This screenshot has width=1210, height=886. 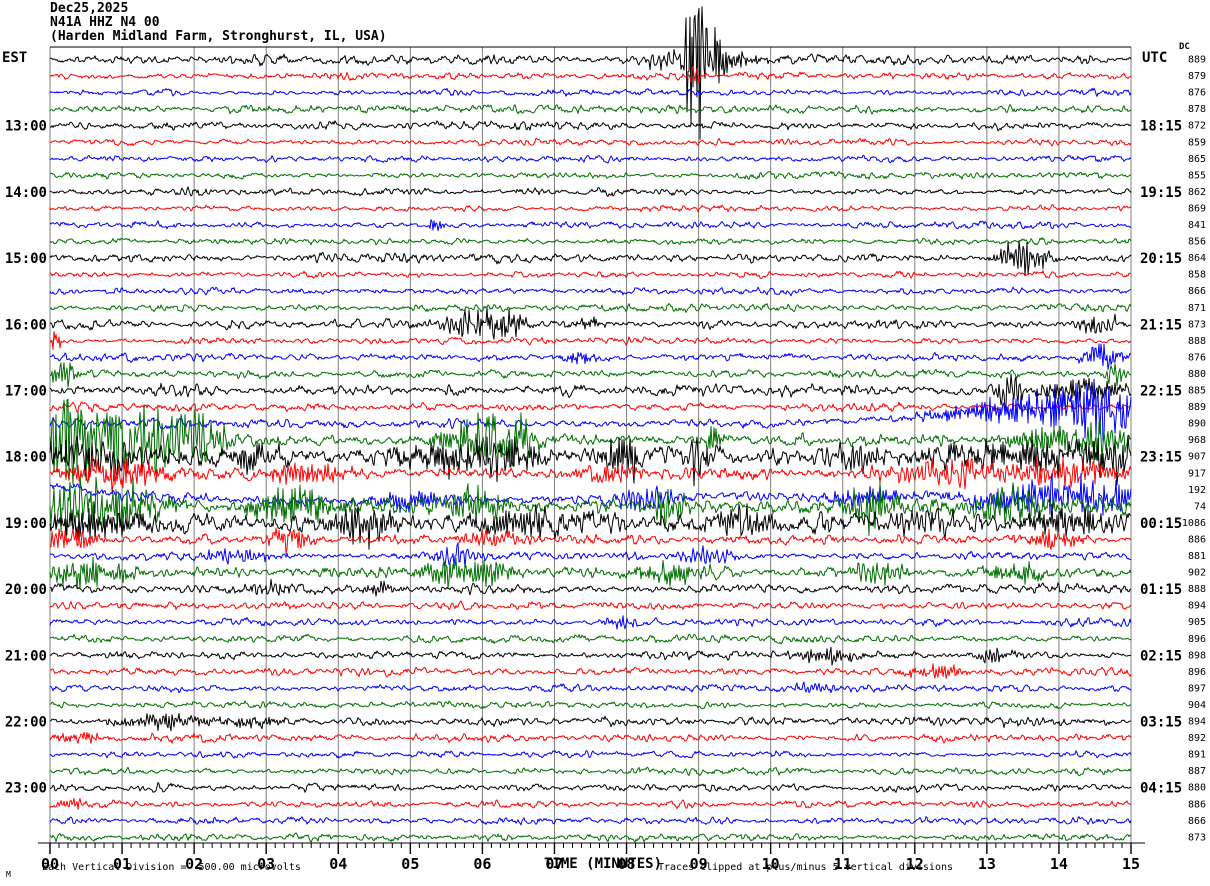 I want to click on utc-hour-label-00:15: 00:15, so click(x=1161, y=524).